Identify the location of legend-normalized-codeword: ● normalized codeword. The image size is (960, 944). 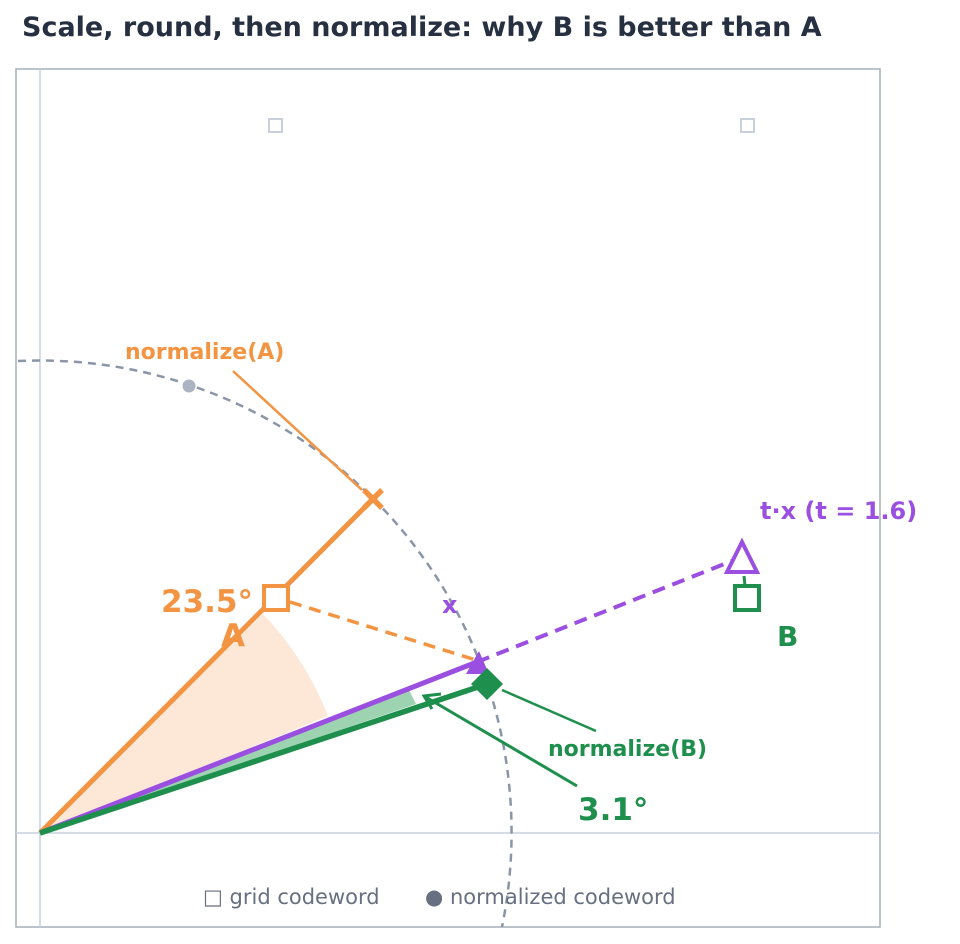
(550, 897).